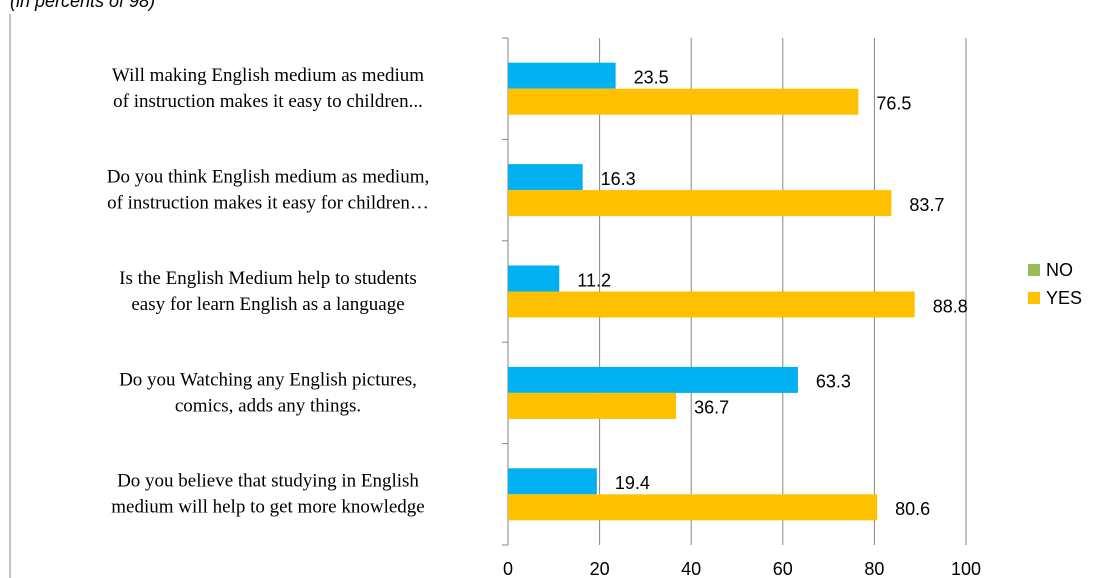 Image resolution: width=1102 pixels, height=578 pixels. Describe the element at coordinates (912, 509) in the screenshot. I see `data-label: 80.6` at that location.